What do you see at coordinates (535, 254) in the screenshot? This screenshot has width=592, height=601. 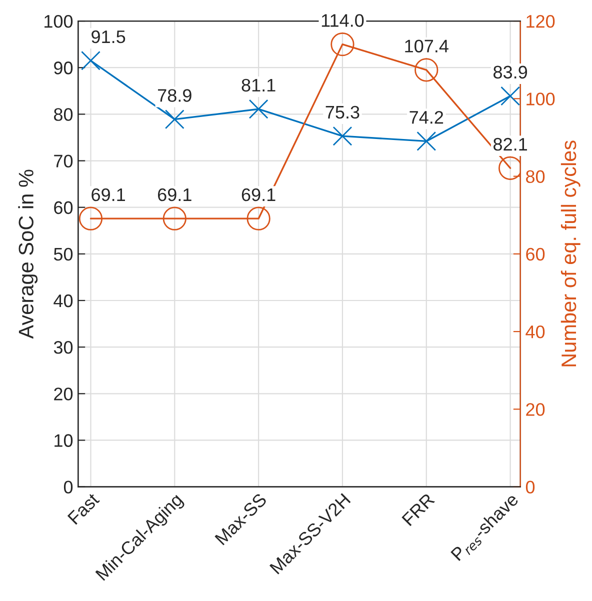 I see `y2-tick-label: 60` at bounding box center [535, 254].